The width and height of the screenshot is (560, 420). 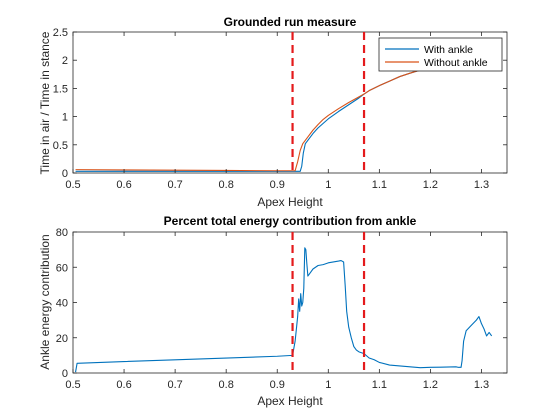 I want to click on bottom-x-axis-label: Apex Height, so click(x=290, y=401).